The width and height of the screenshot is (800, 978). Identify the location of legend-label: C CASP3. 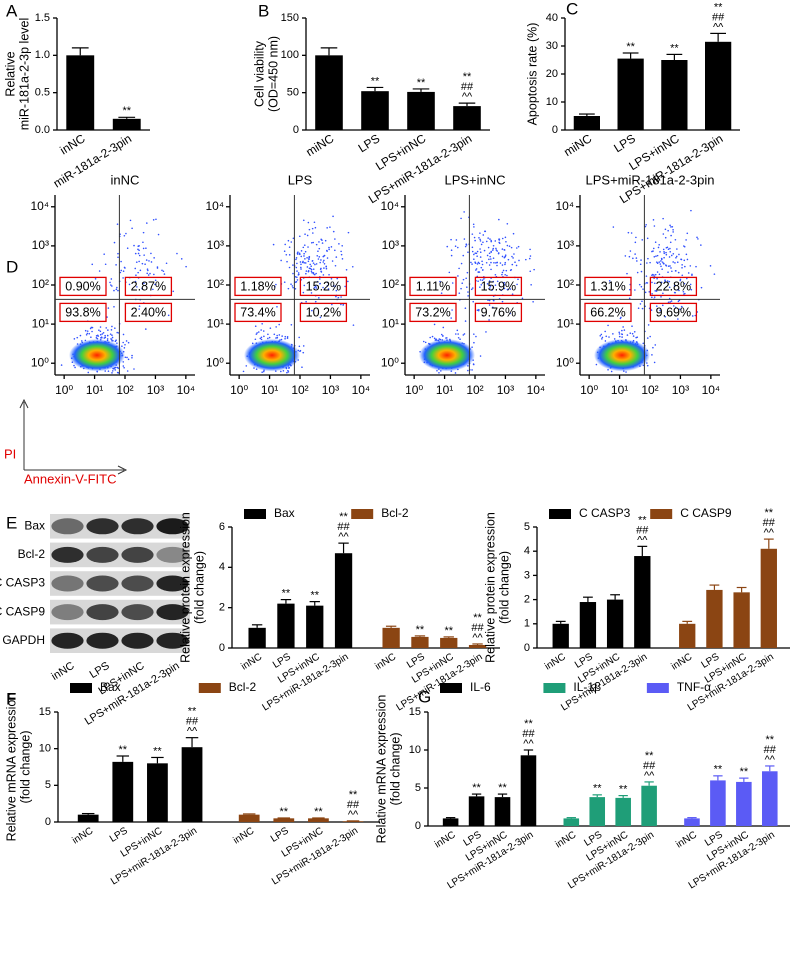
(605, 513).